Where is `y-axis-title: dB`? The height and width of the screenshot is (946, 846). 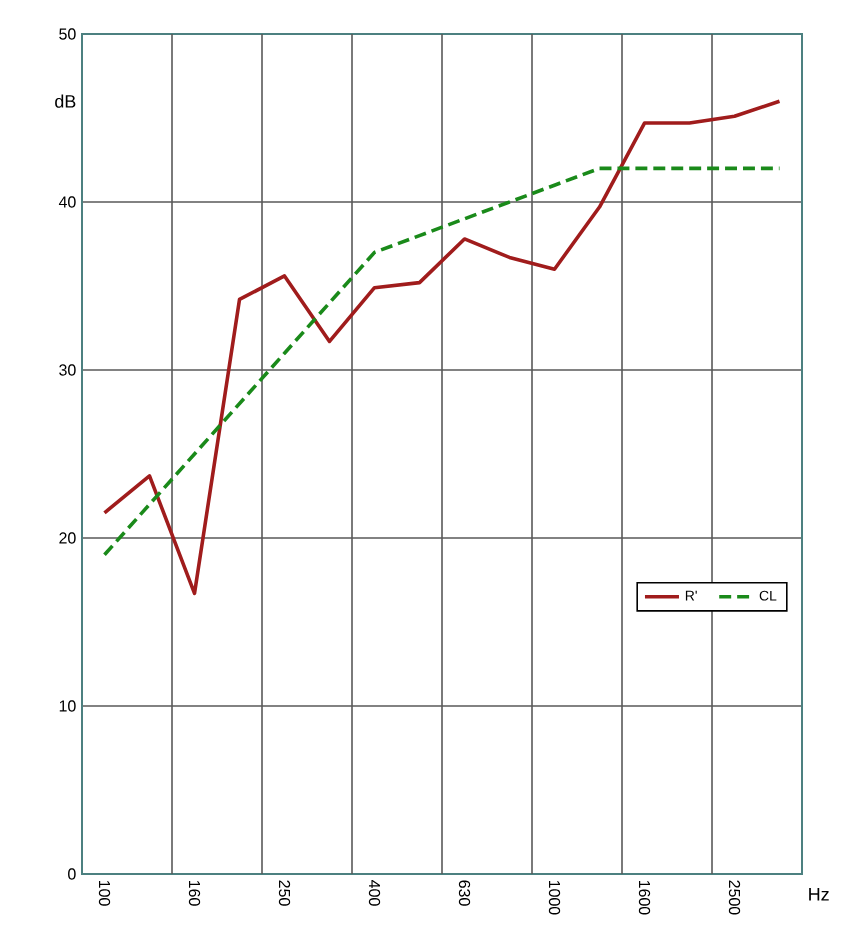 y-axis-title: dB is located at coordinates (65, 101).